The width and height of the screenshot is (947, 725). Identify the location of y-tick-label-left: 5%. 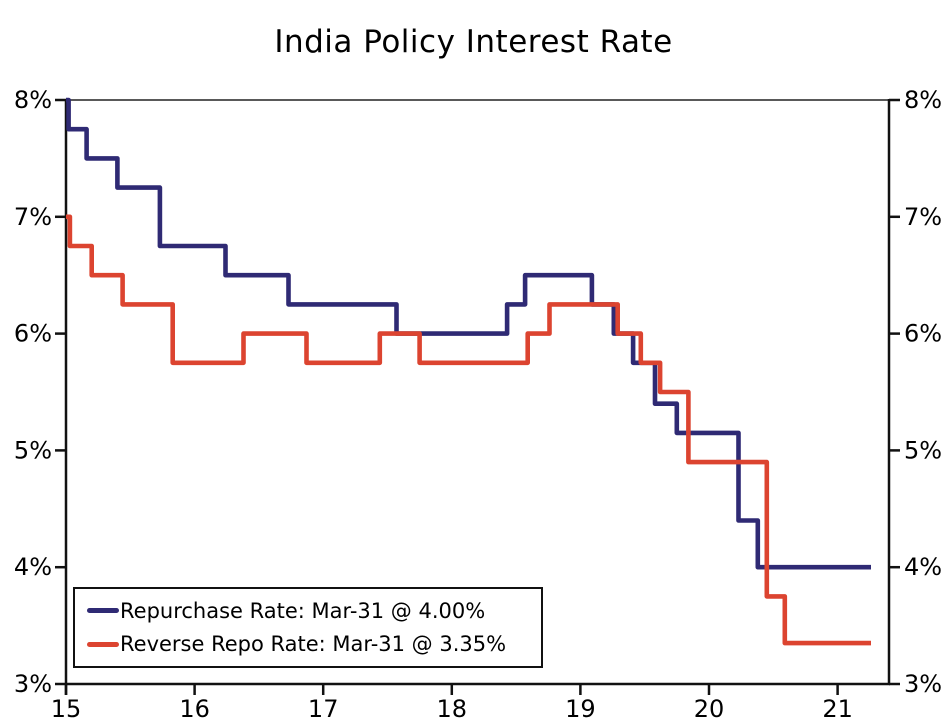
(33, 450).